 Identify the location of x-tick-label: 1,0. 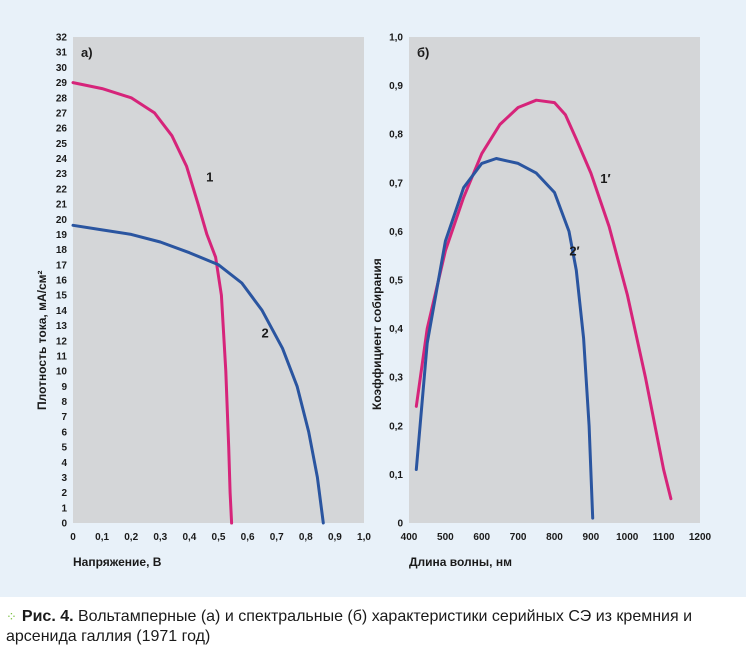
(364, 537).